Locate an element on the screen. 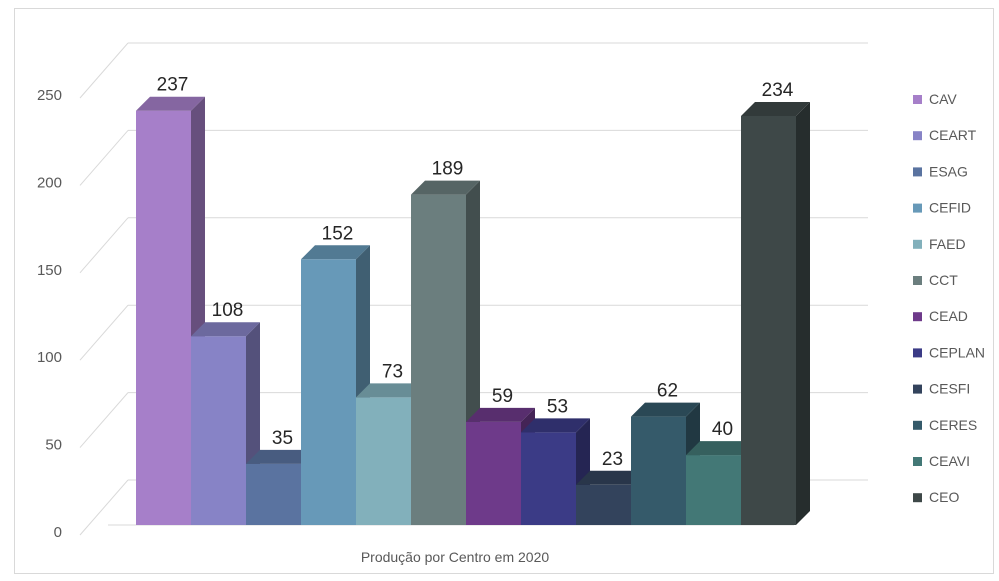 The height and width of the screenshot is (581, 999). legend-item-cead: CEAD is located at coordinates (940, 316).